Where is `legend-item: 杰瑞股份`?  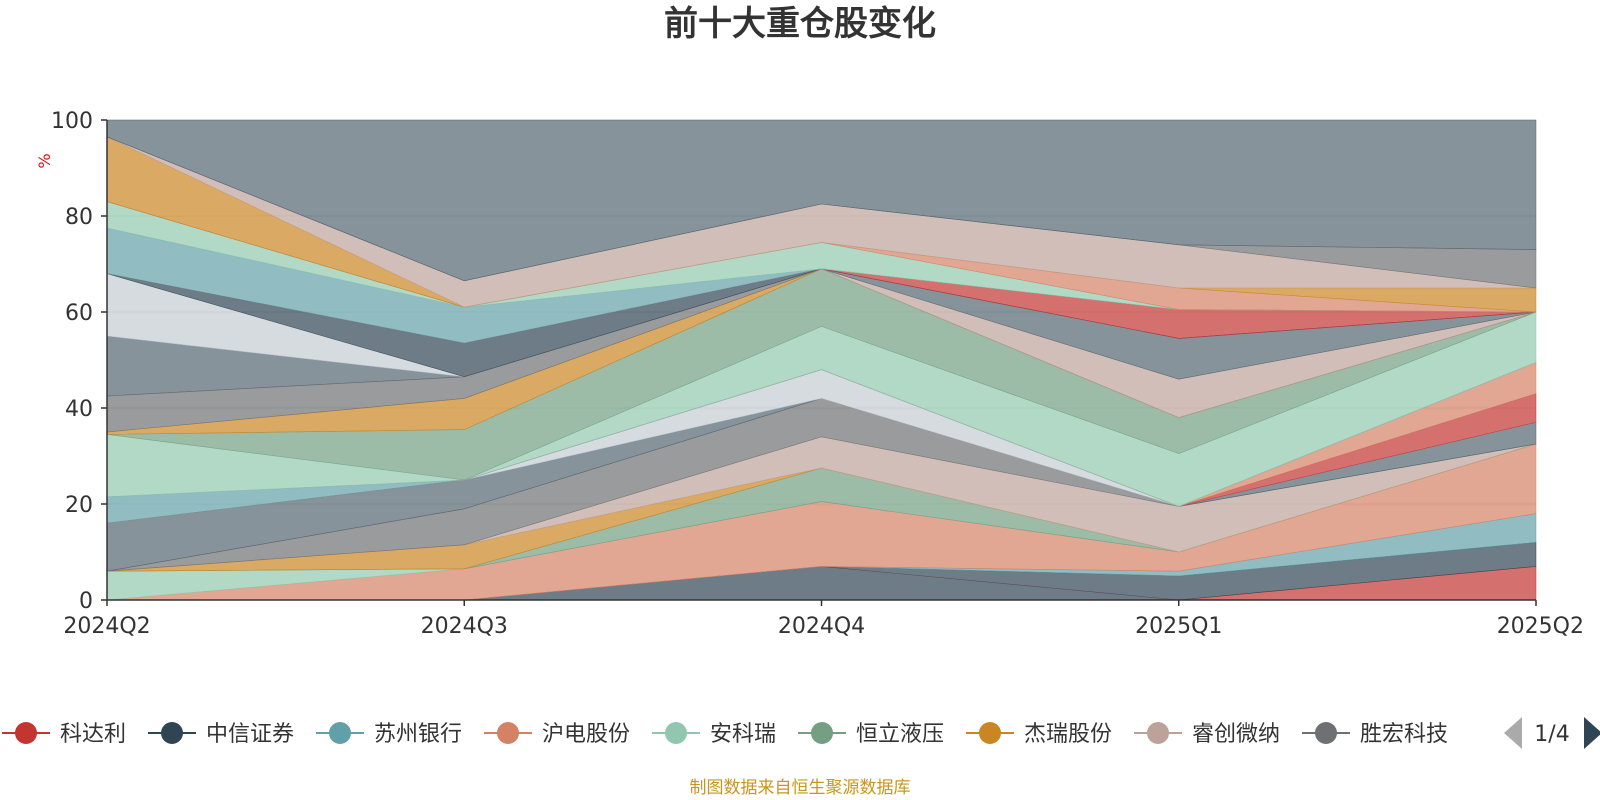 legend-item: 杰瑞股份 is located at coordinates (1039, 734).